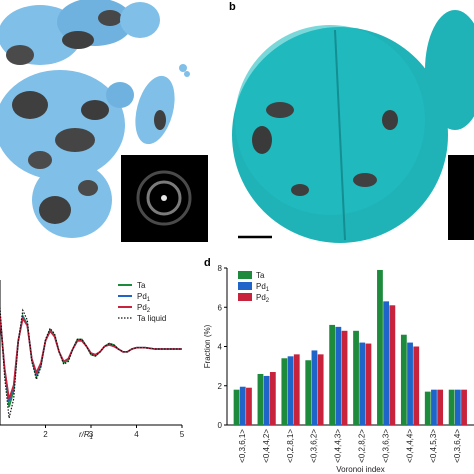 This screenshot has height=474, width=474. I want to click on x-tick-label: <0,3,6,3>, so click(385, 446).